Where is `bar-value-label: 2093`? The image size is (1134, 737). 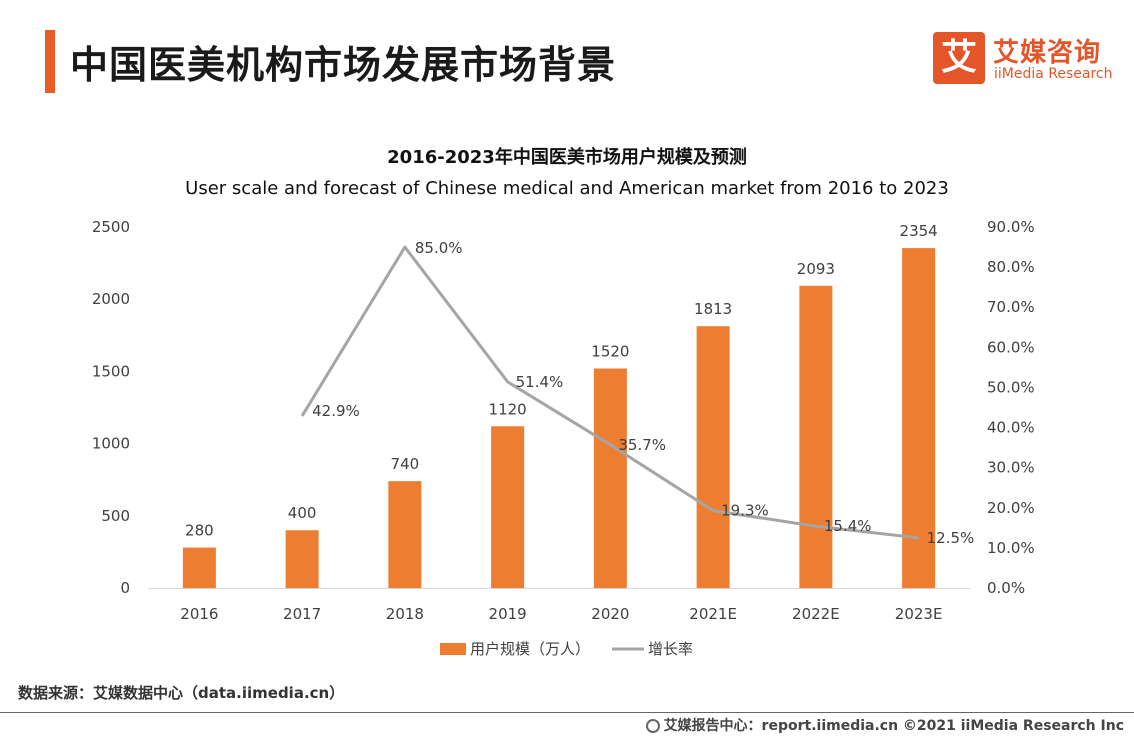 bar-value-label: 2093 is located at coordinates (816, 269).